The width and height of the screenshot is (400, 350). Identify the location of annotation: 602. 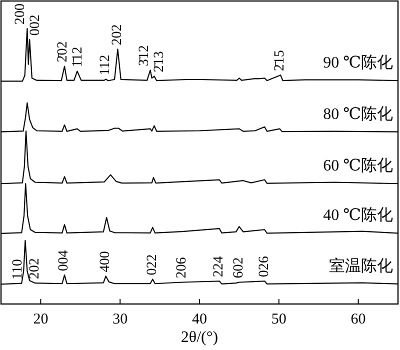
(238, 267).